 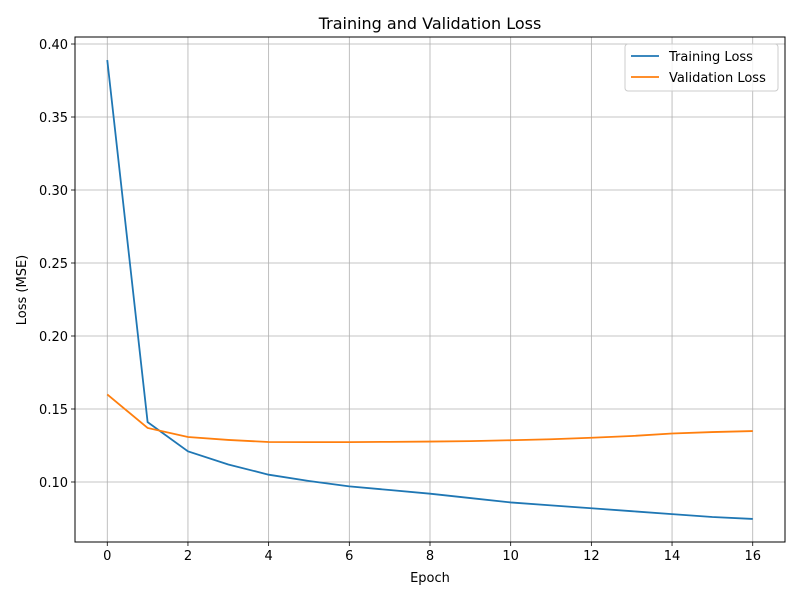 I want to click on y-tick-label: 0.25, so click(x=53, y=264).